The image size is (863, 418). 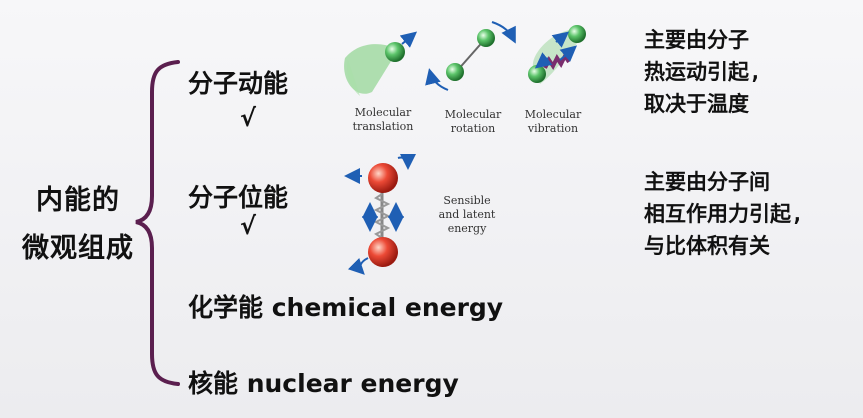 What do you see at coordinates (724, 214) in the screenshot?
I see `note-potential: 主要由分子间 相互作用力引起, 与比体积有关` at bounding box center [724, 214].